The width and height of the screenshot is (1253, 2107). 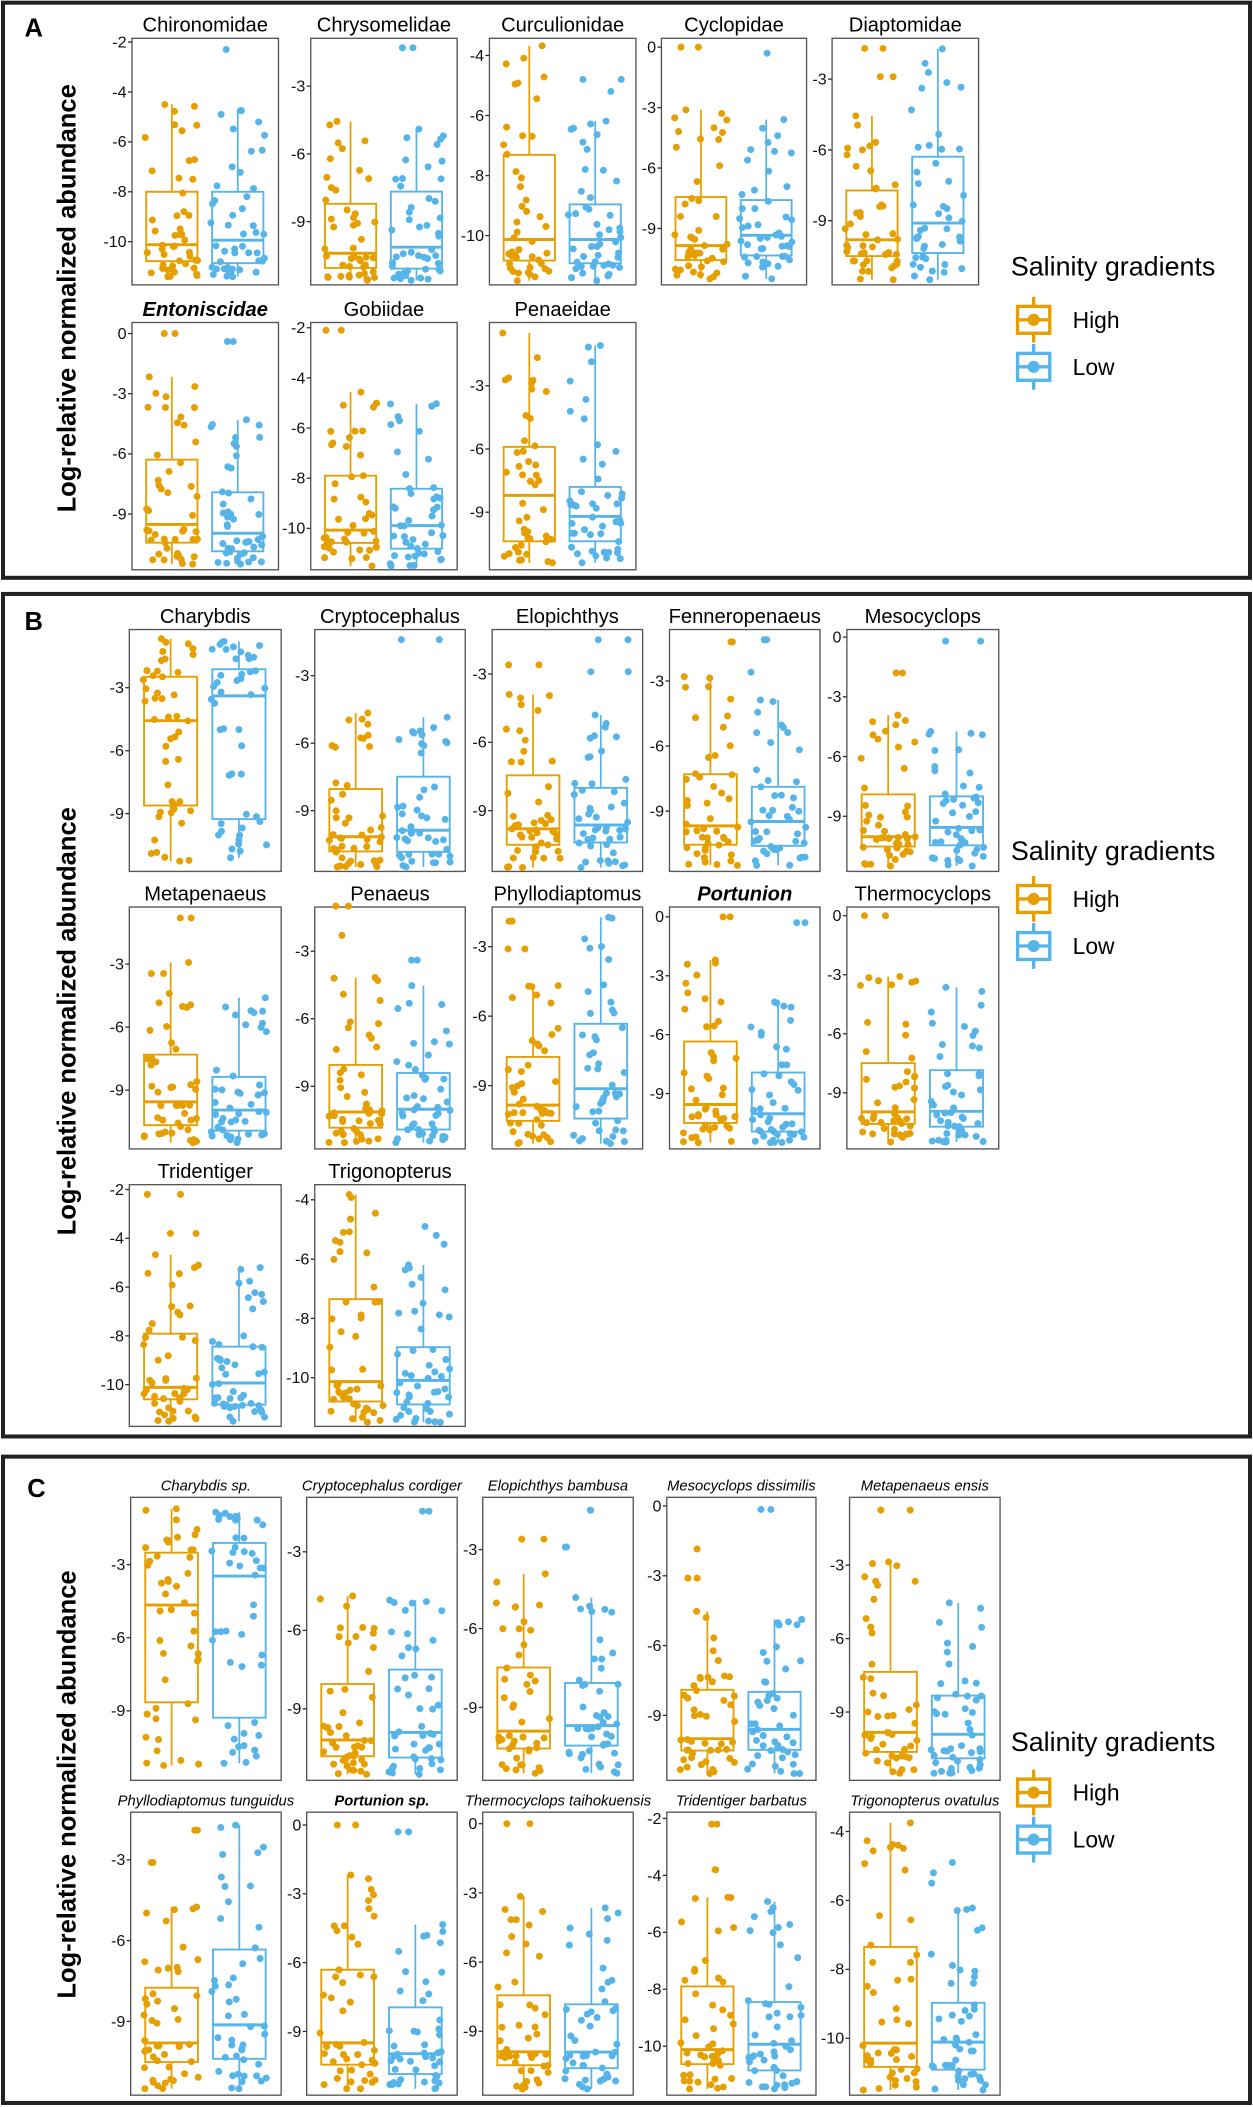 I want to click on y-tick-label: -9, so click(x=654, y=1716).